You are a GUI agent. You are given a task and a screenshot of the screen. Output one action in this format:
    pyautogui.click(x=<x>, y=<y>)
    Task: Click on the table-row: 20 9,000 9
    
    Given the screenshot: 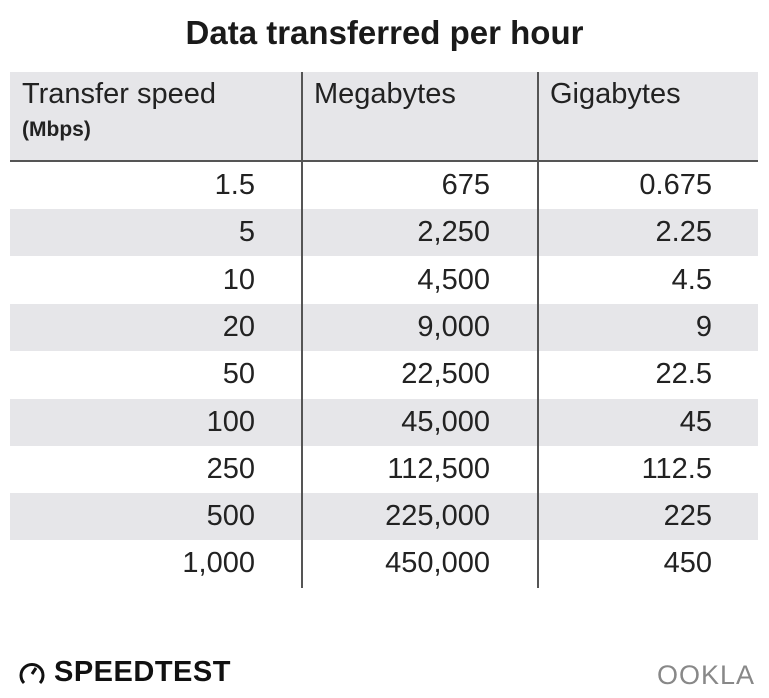 What is the action you would take?
    pyautogui.click(x=384, y=327)
    